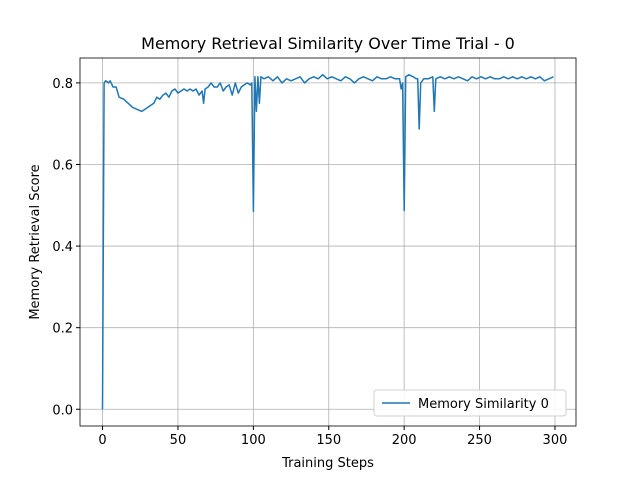 The width and height of the screenshot is (640, 484). I want to click on y-tick-label: 0.2, so click(62, 329).